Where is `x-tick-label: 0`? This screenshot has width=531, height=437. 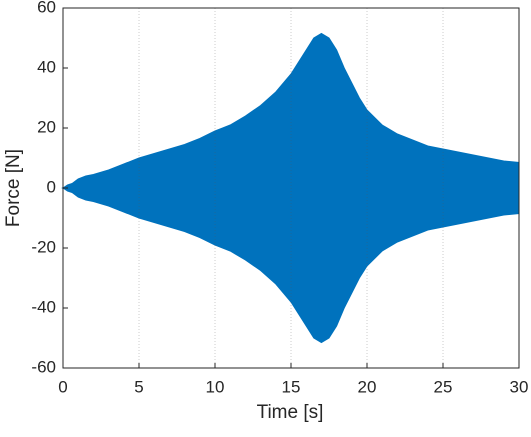
x-tick-label: 0 is located at coordinates (62, 386).